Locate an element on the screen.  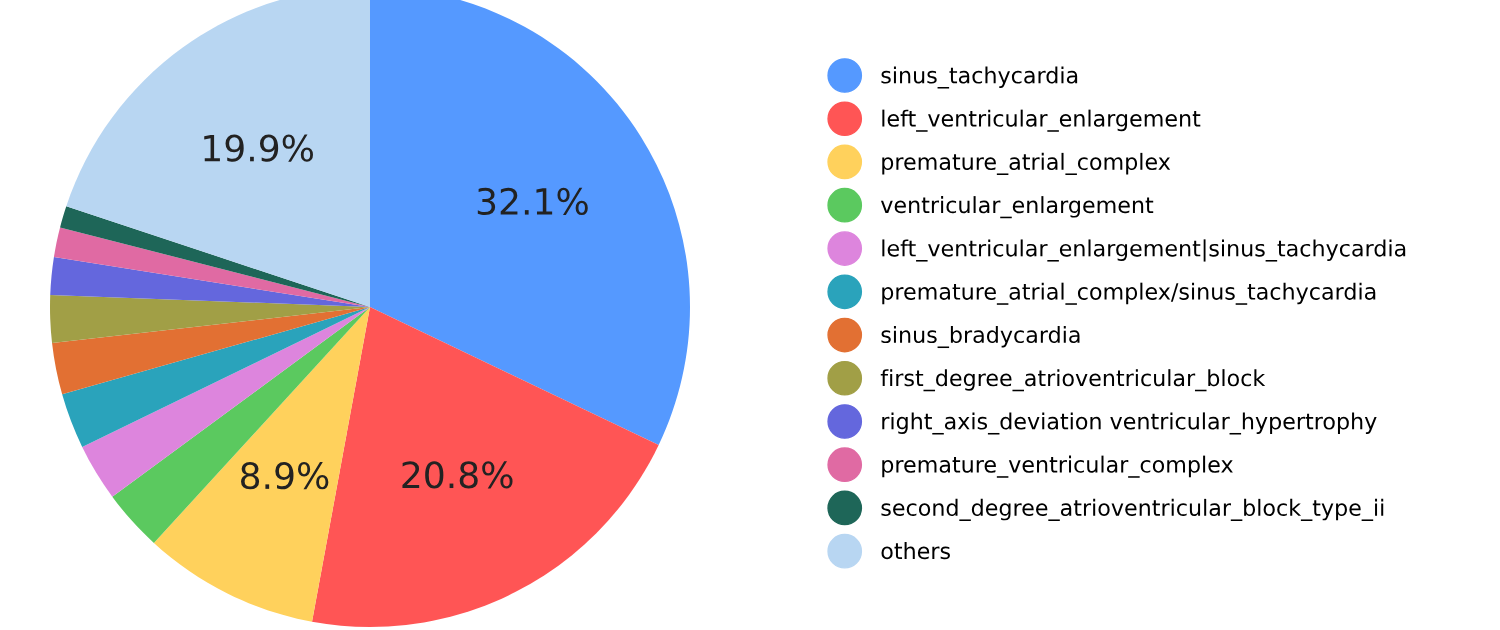
legend-label: right_axis_deviation ventricular_hypertrophy is located at coordinates (1129, 423).